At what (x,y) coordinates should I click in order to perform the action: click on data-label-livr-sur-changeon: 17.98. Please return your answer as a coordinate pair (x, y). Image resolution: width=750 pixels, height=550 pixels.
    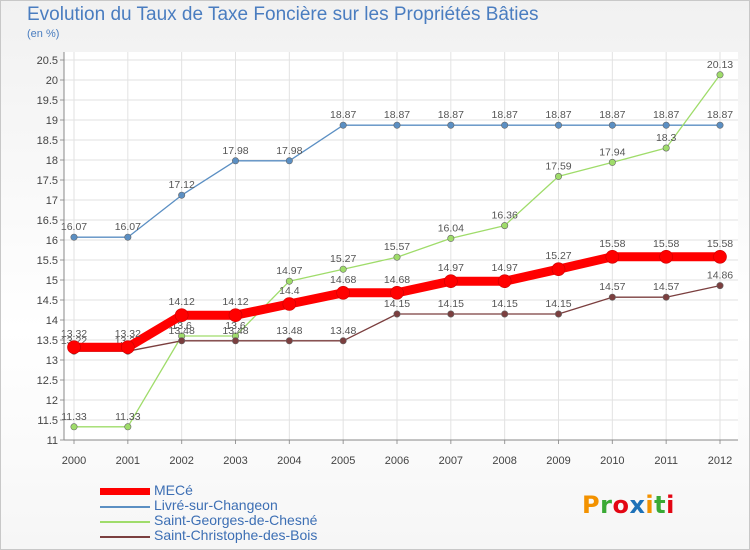
    Looking at the image, I should click on (235, 151).